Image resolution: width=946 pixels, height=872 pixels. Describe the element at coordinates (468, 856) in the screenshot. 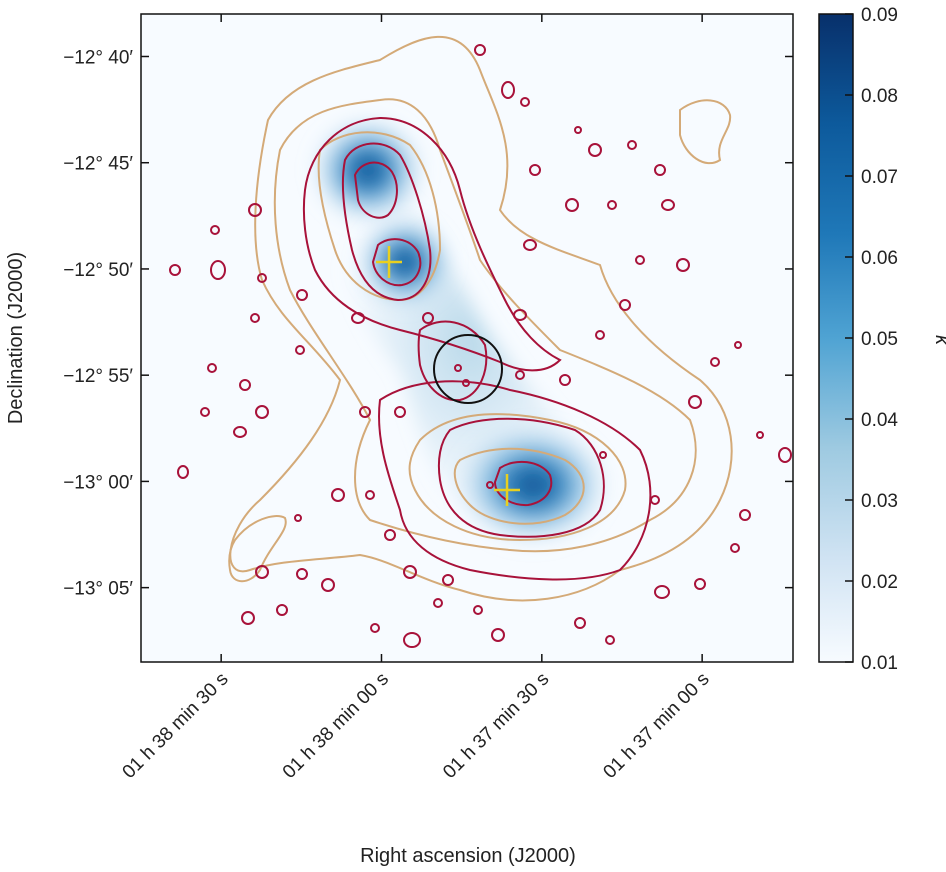

I see `x-axis-title: Right ascension (J2000)` at that location.